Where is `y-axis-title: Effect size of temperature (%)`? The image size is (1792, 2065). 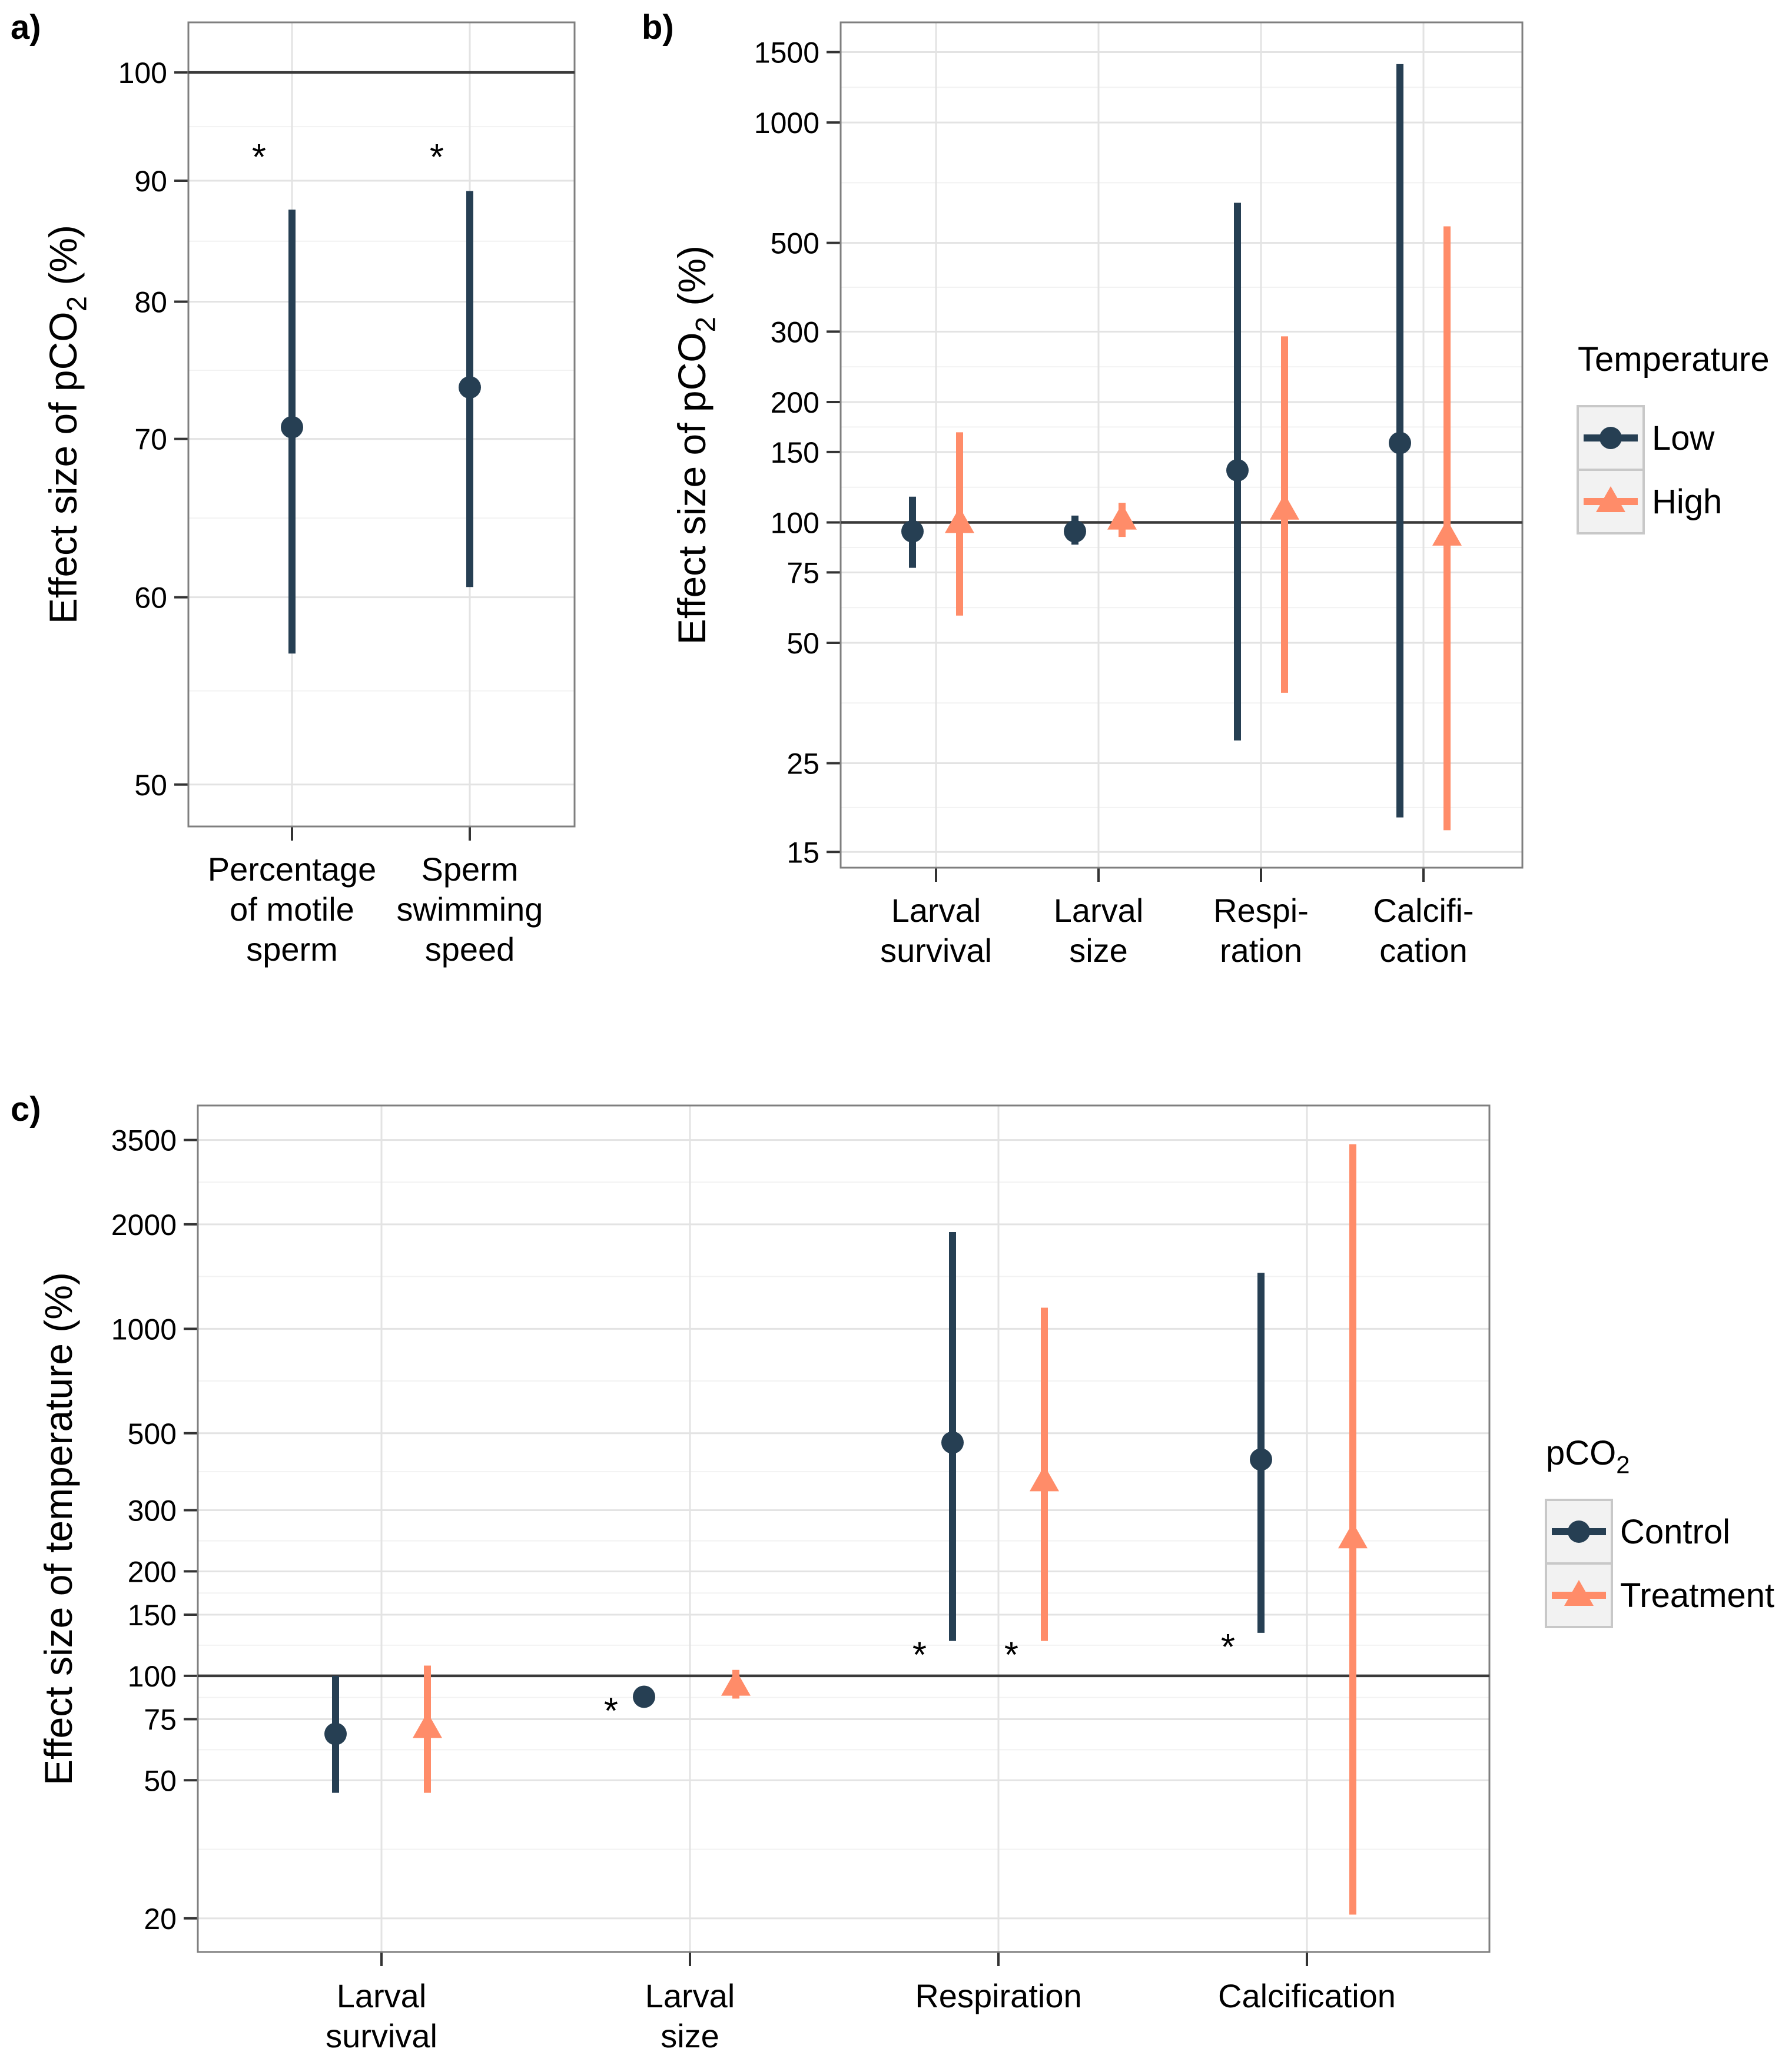 y-axis-title: Effect size of temperature (%) is located at coordinates (58, 1528).